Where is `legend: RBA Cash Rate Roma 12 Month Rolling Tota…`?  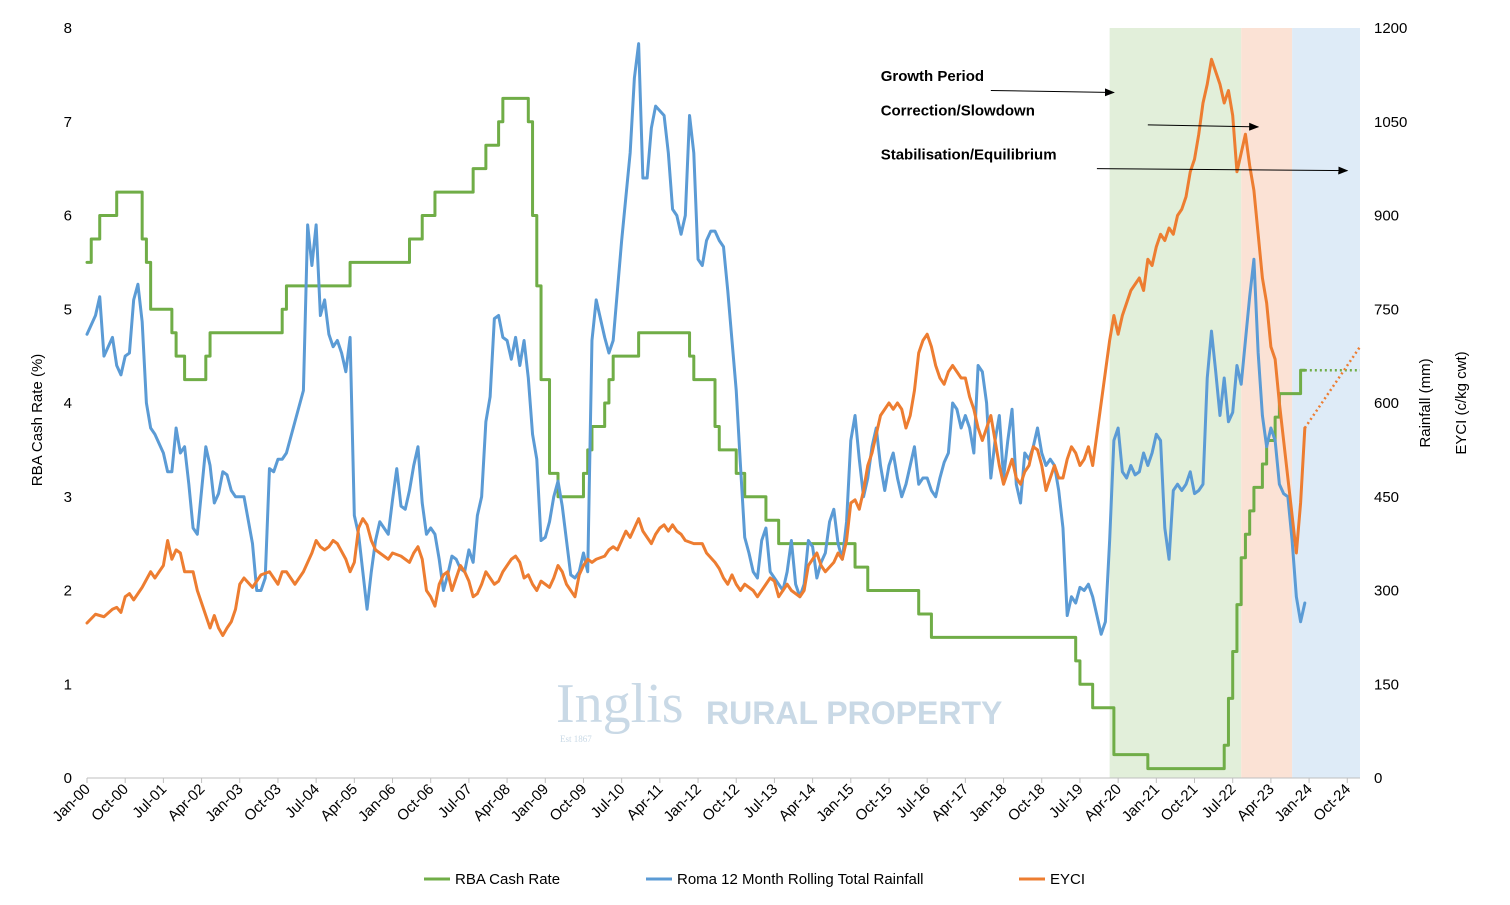
legend: RBA Cash Rate Roma 12 Month Rolling Tota… is located at coordinates (754, 879).